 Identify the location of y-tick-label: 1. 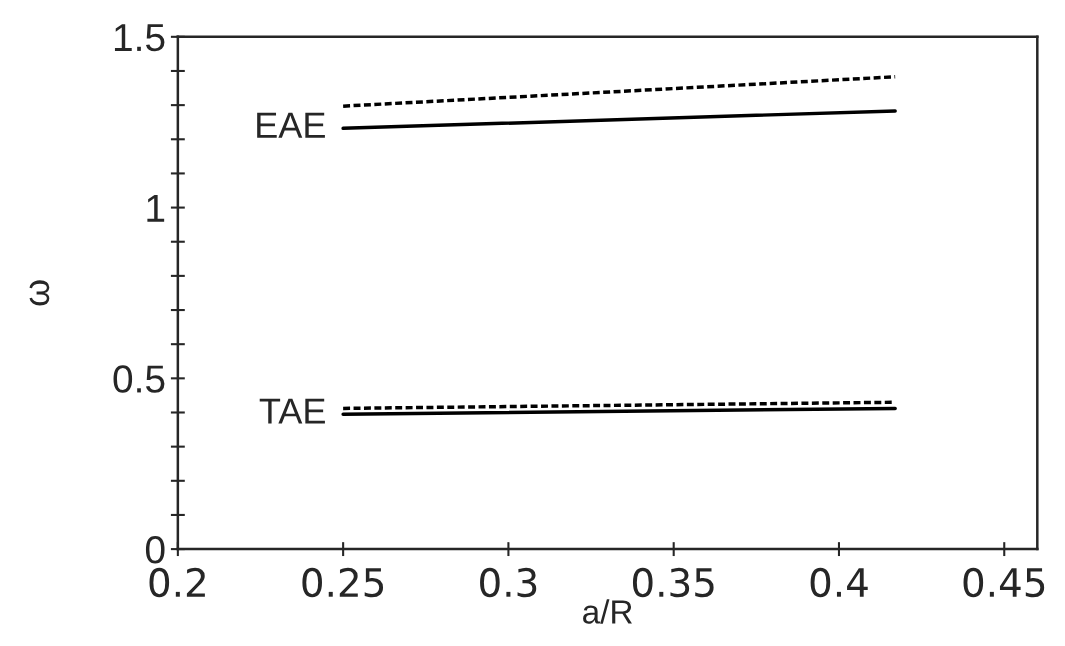
(156, 208).